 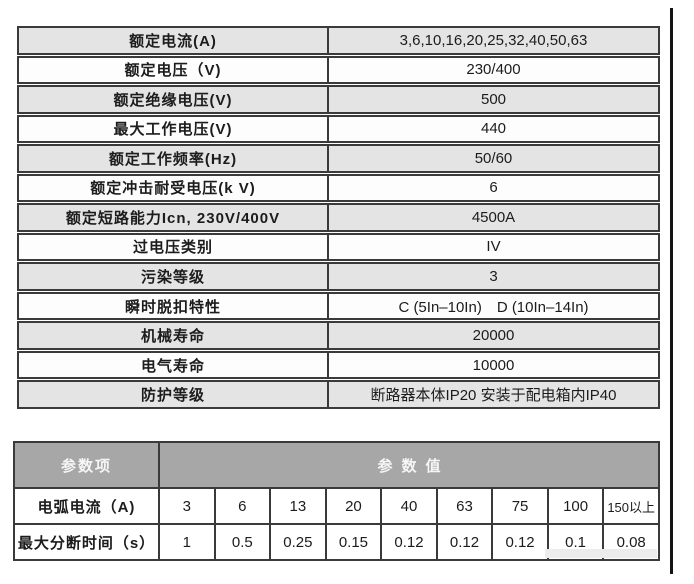 I want to click on table-row: 机械寿命 20000, so click(x=338, y=335).